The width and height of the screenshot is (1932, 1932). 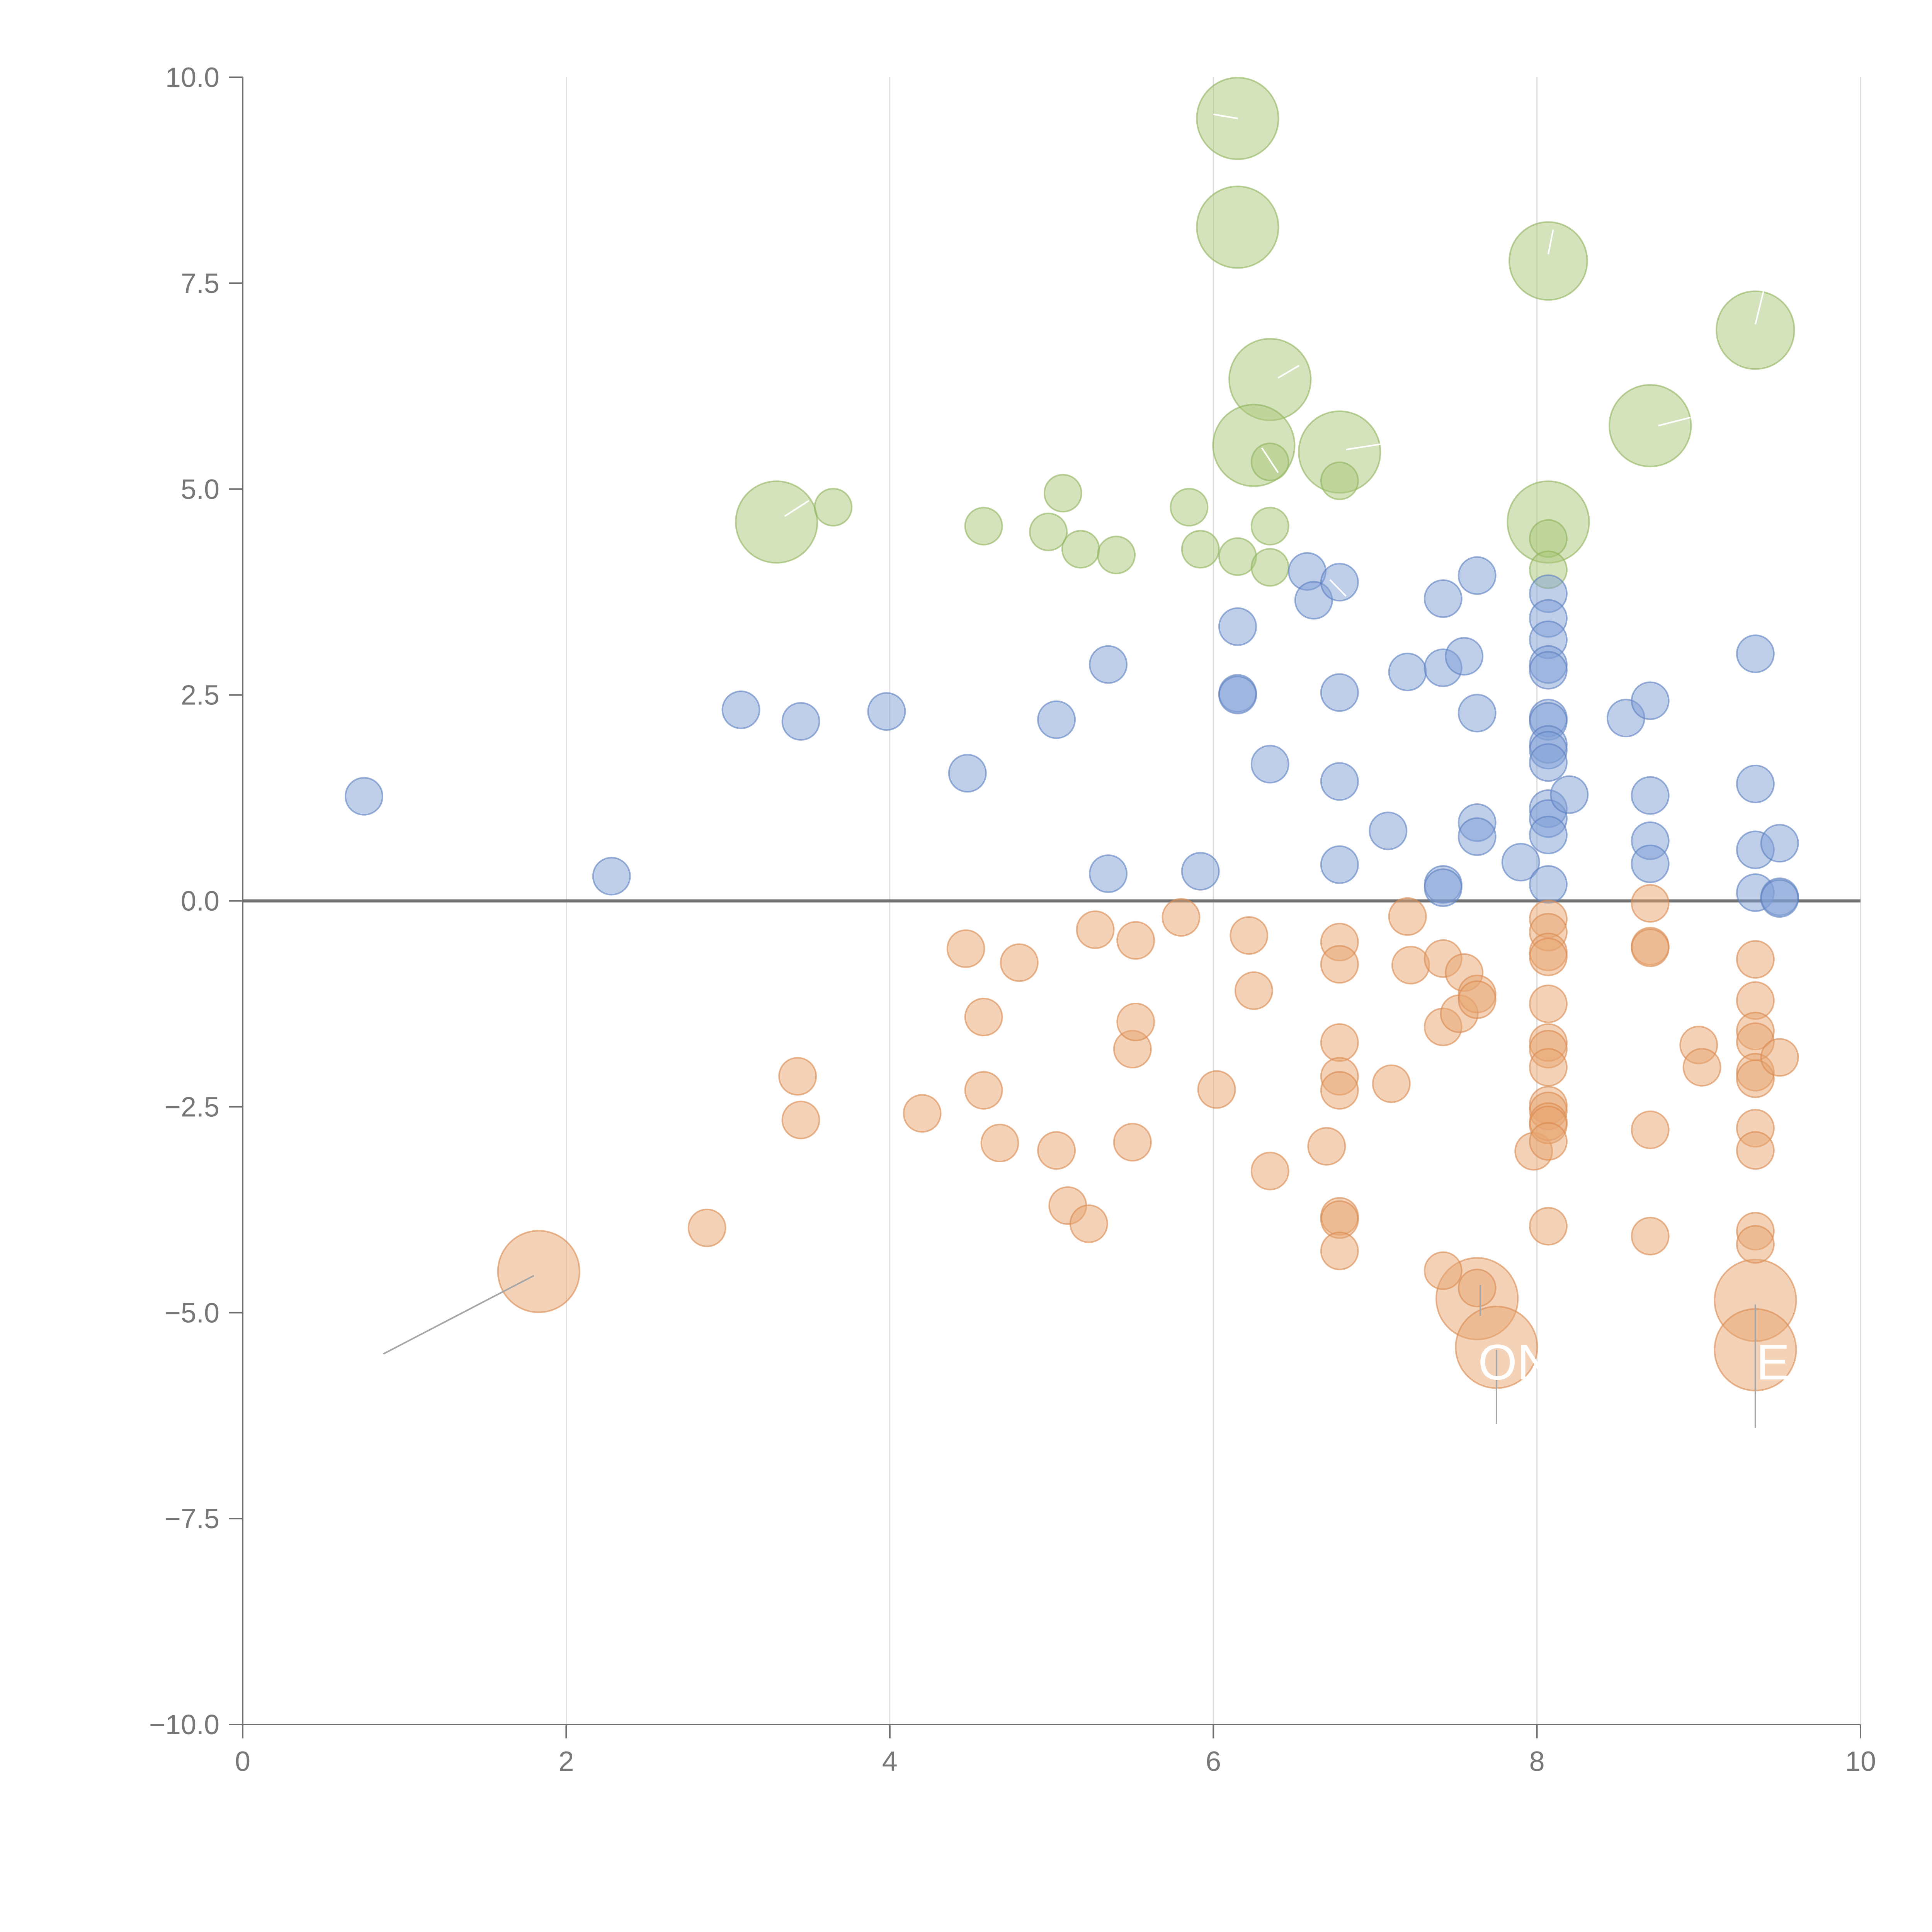 I want to click on y-tick-label-2: 5.0, so click(x=200, y=489).